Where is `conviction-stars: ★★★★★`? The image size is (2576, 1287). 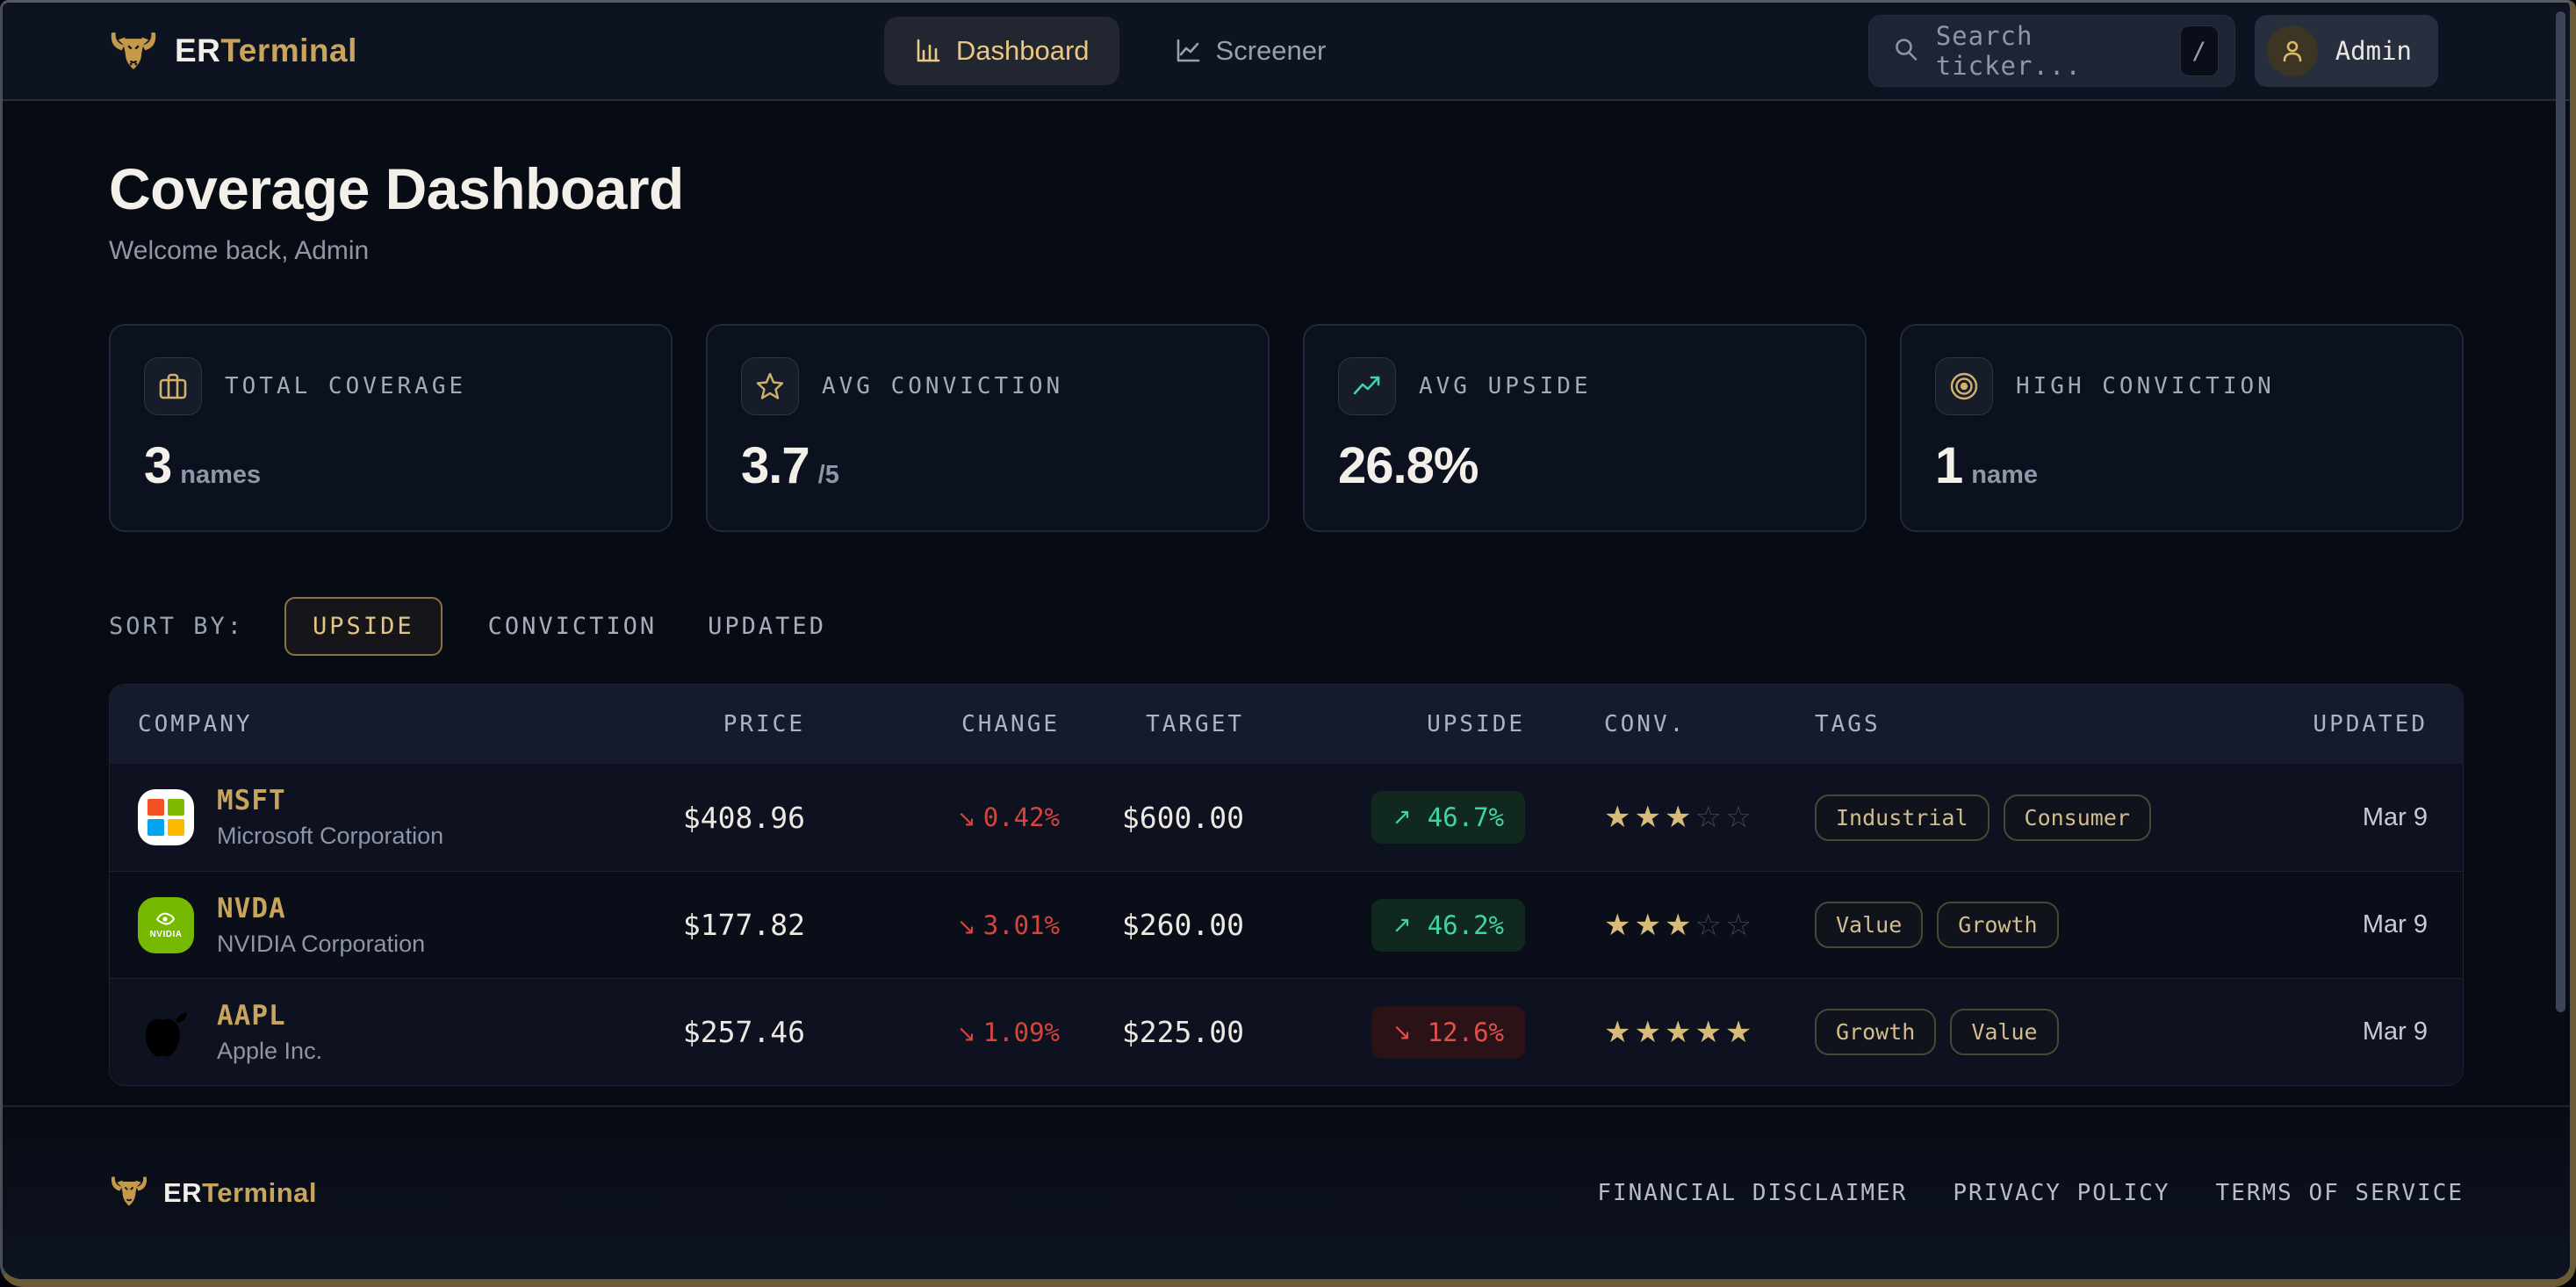
conviction-stars: ★★★★★ is located at coordinates (1680, 1032).